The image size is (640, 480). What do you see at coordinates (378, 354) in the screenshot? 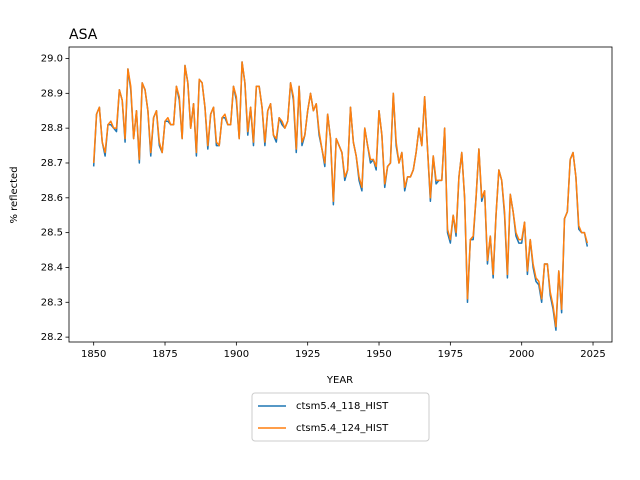
I see `x-tick-label: 1950` at bounding box center [378, 354].